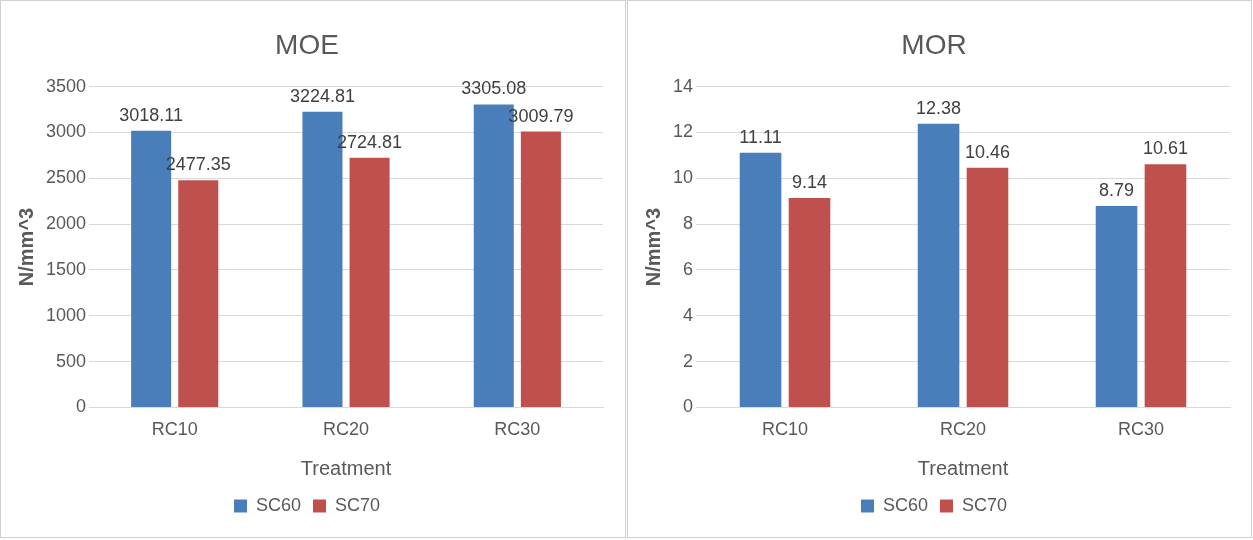 The height and width of the screenshot is (540, 1253). Describe the element at coordinates (987, 151) in the screenshot. I see `data-label: 10.46` at that location.